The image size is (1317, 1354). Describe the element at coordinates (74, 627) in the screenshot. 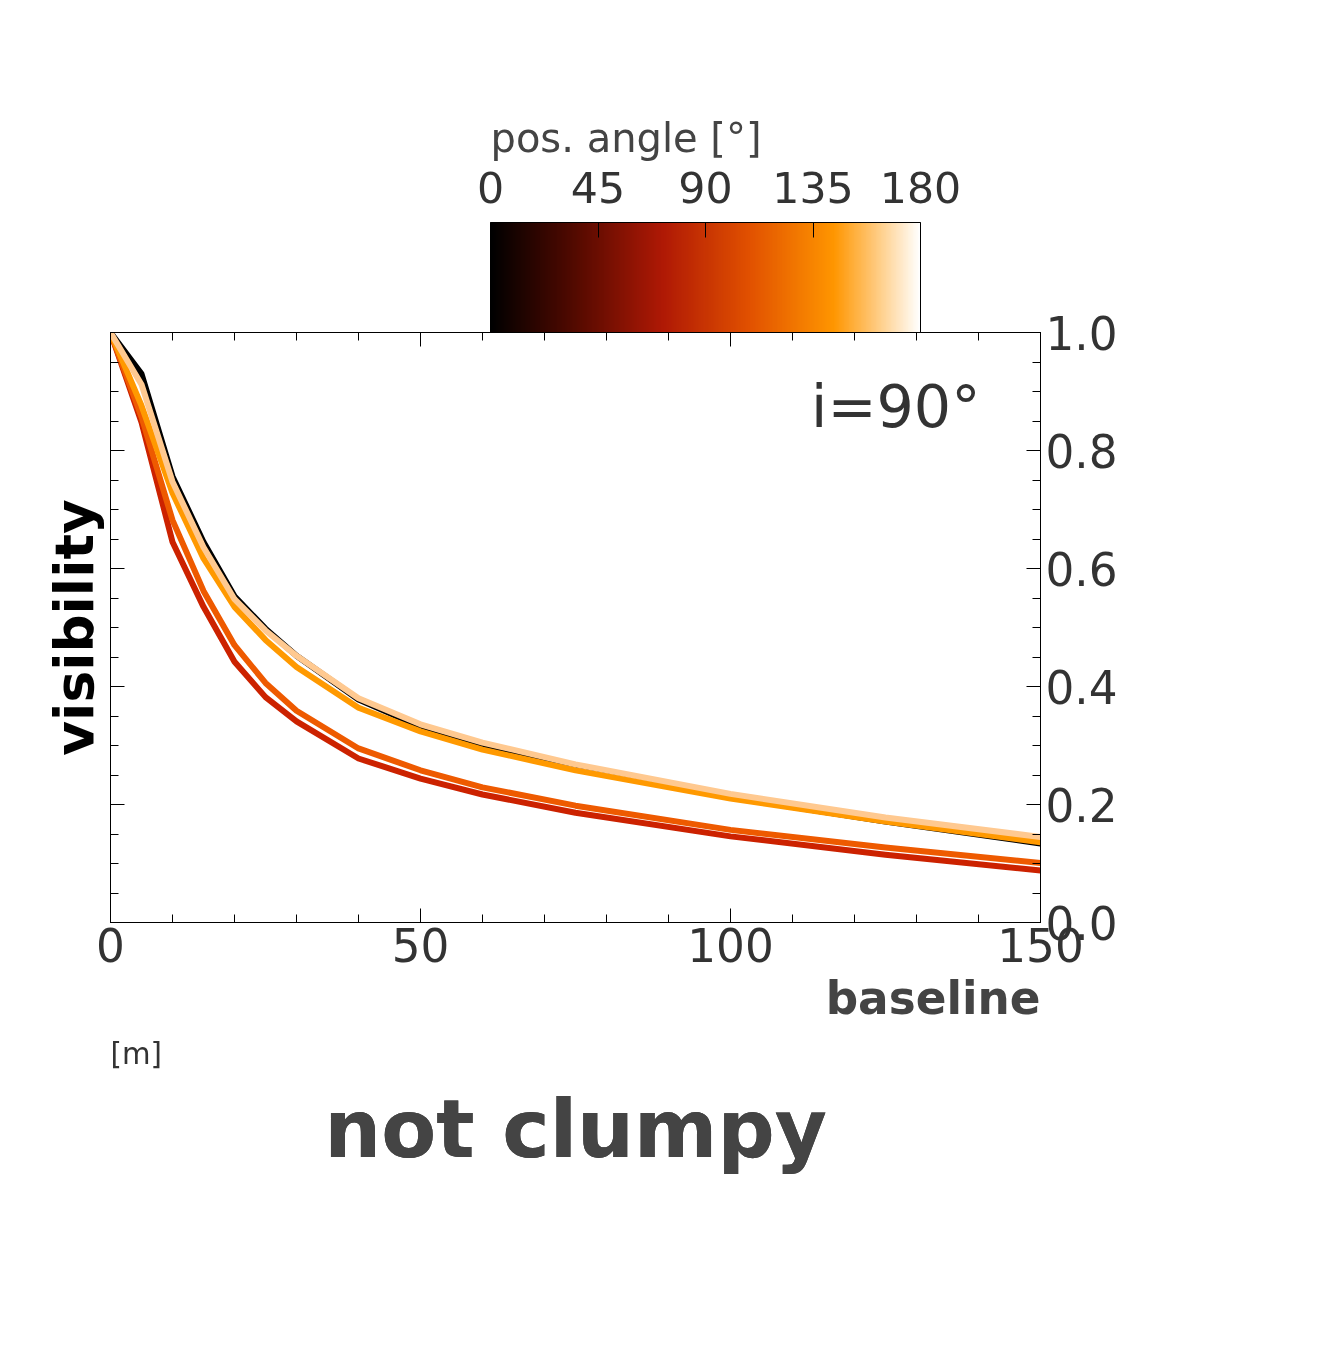

I see `y-axis-title: visibility` at that location.